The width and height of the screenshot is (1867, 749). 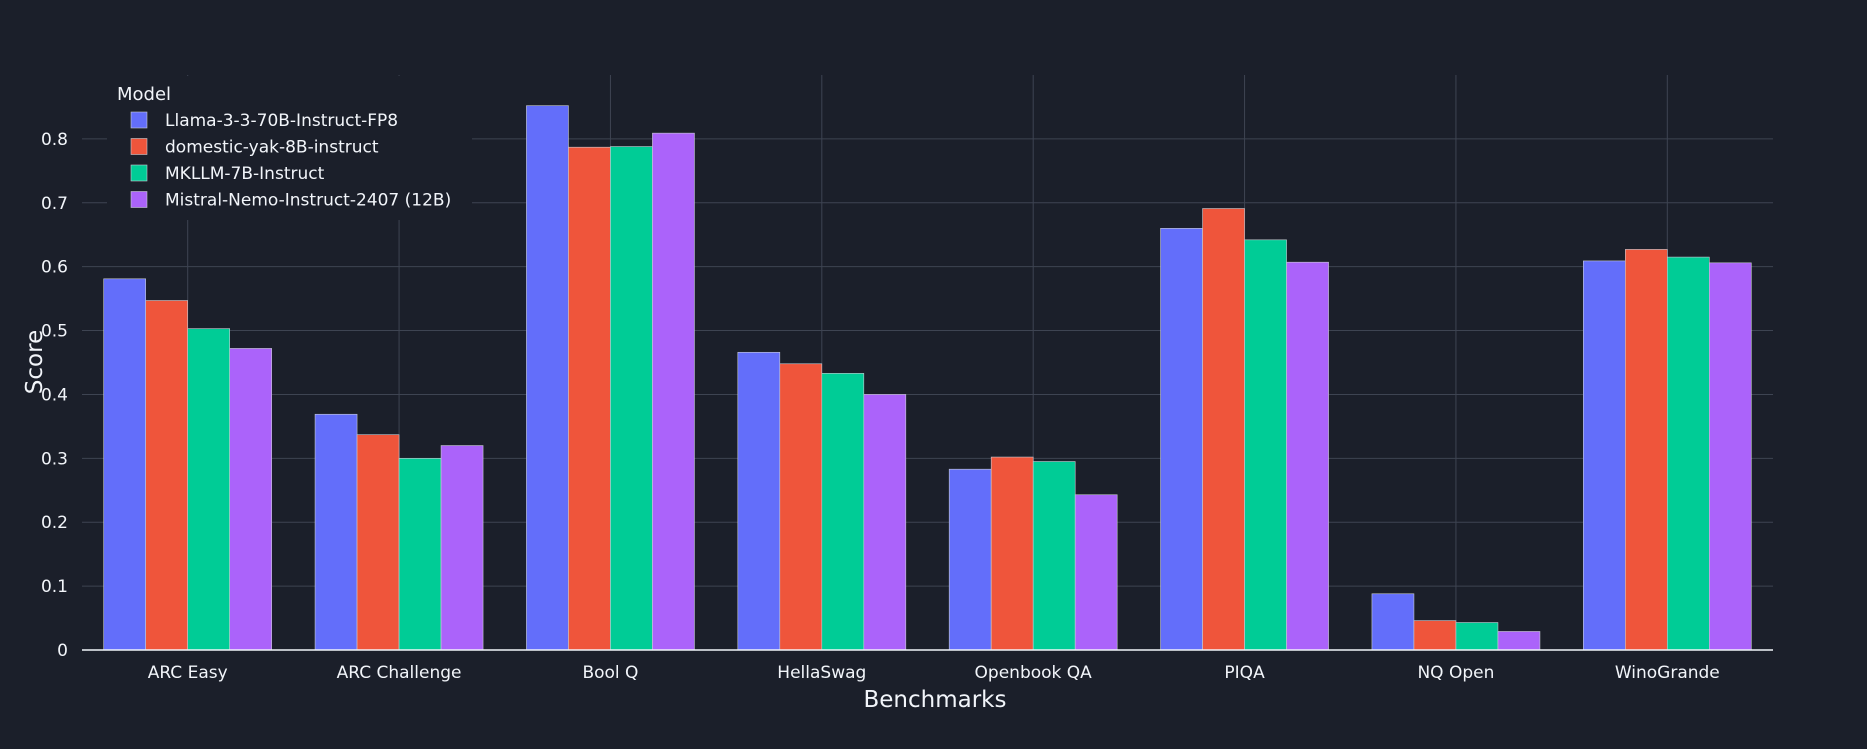 What do you see at coordinates (62, 651) in the screenshot?
I see `y-tick-label: 0` at bounding box center [62, 651].